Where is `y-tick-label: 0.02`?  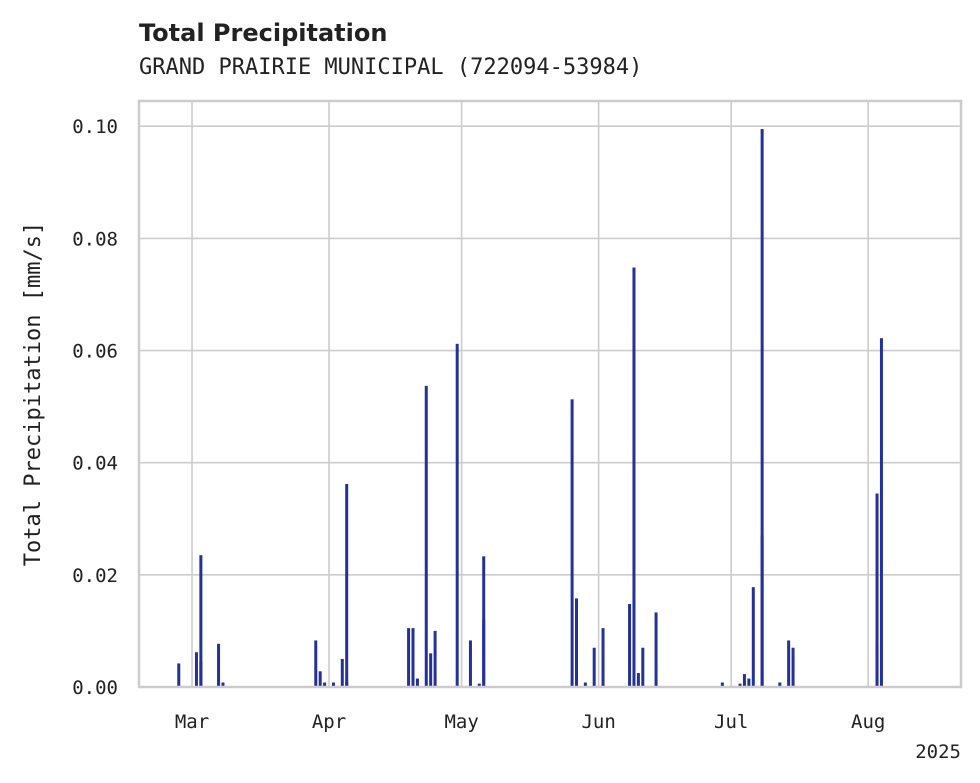 y-tick-label: 0.02 is located at coordinates (95, 576).